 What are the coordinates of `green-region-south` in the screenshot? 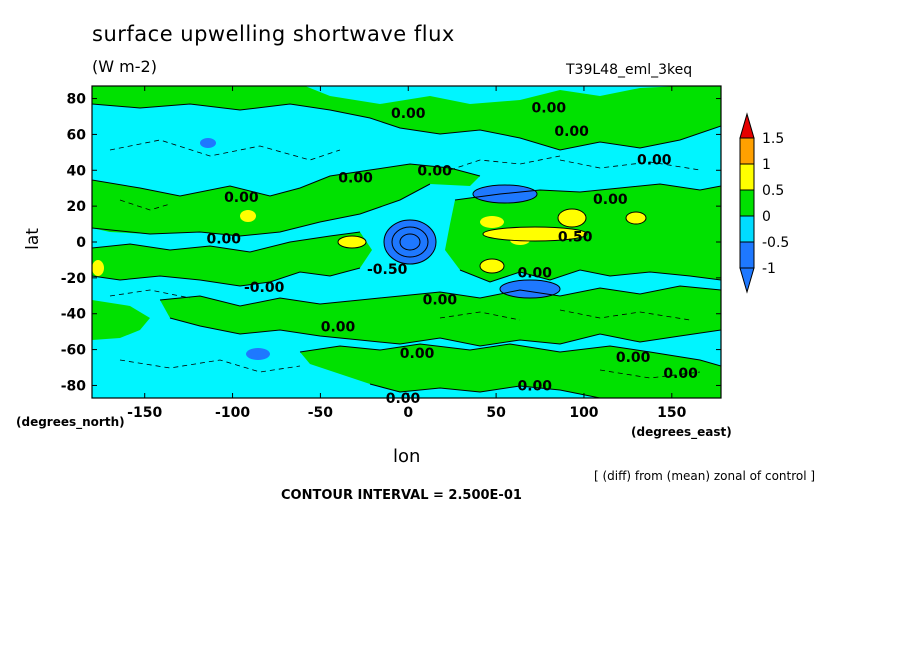 It's located at (440, 316).